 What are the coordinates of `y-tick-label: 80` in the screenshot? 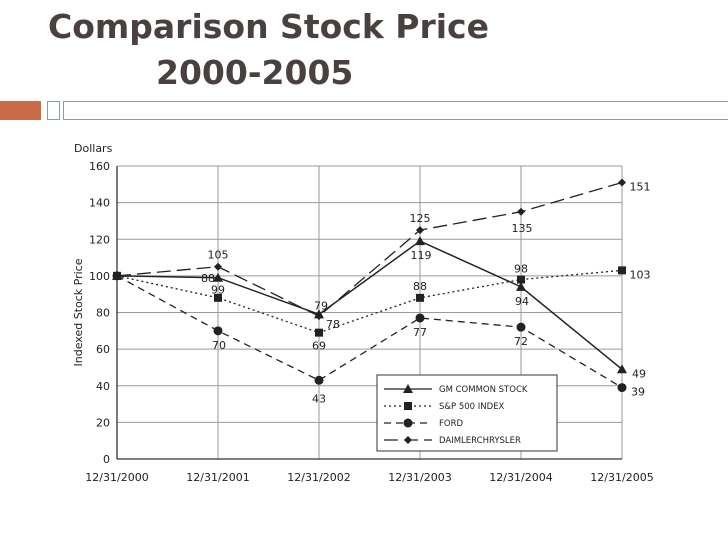 It's located at (103, 313).